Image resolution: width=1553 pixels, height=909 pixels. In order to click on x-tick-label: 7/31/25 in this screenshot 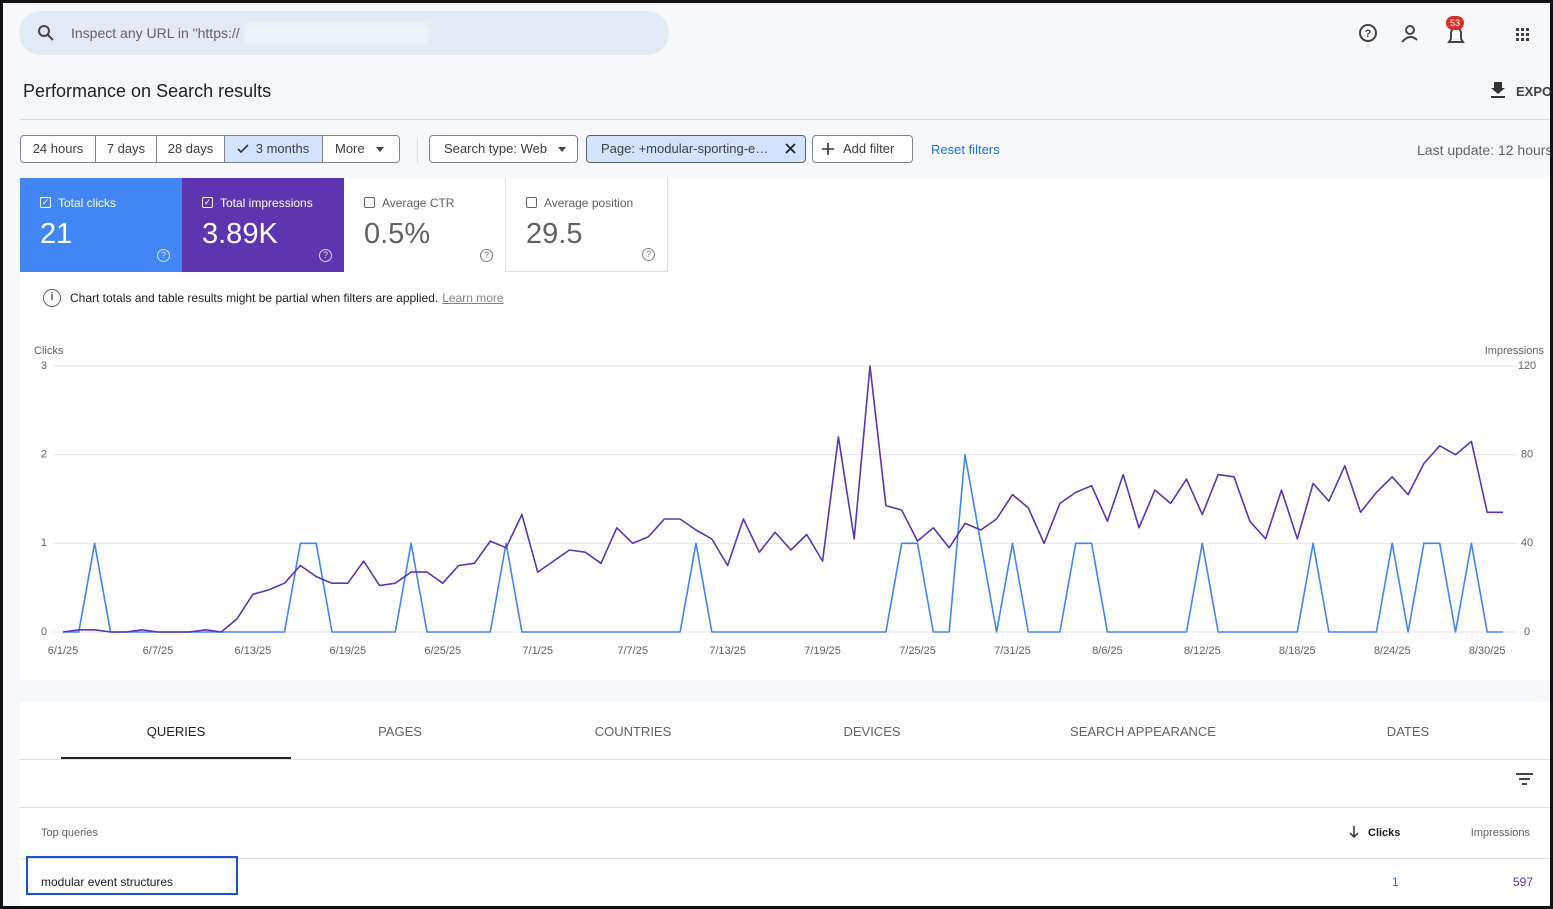, I will do `click(1012, 651)`.